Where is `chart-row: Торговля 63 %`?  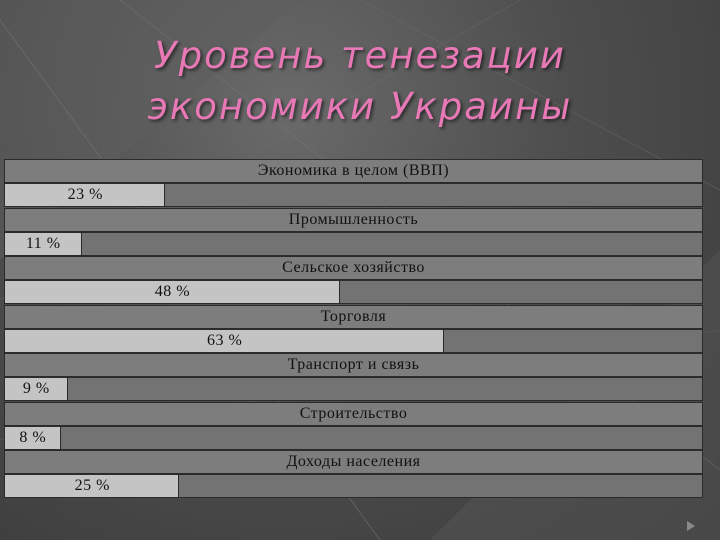
chart-row: Торговля 63 % is located at coordinates (353, 329).